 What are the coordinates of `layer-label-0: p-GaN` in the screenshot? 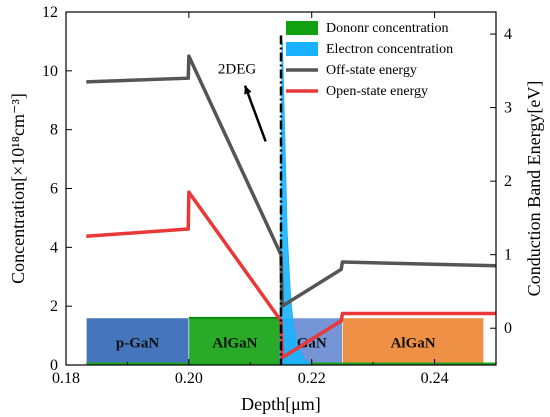 It's located at (138, 343).